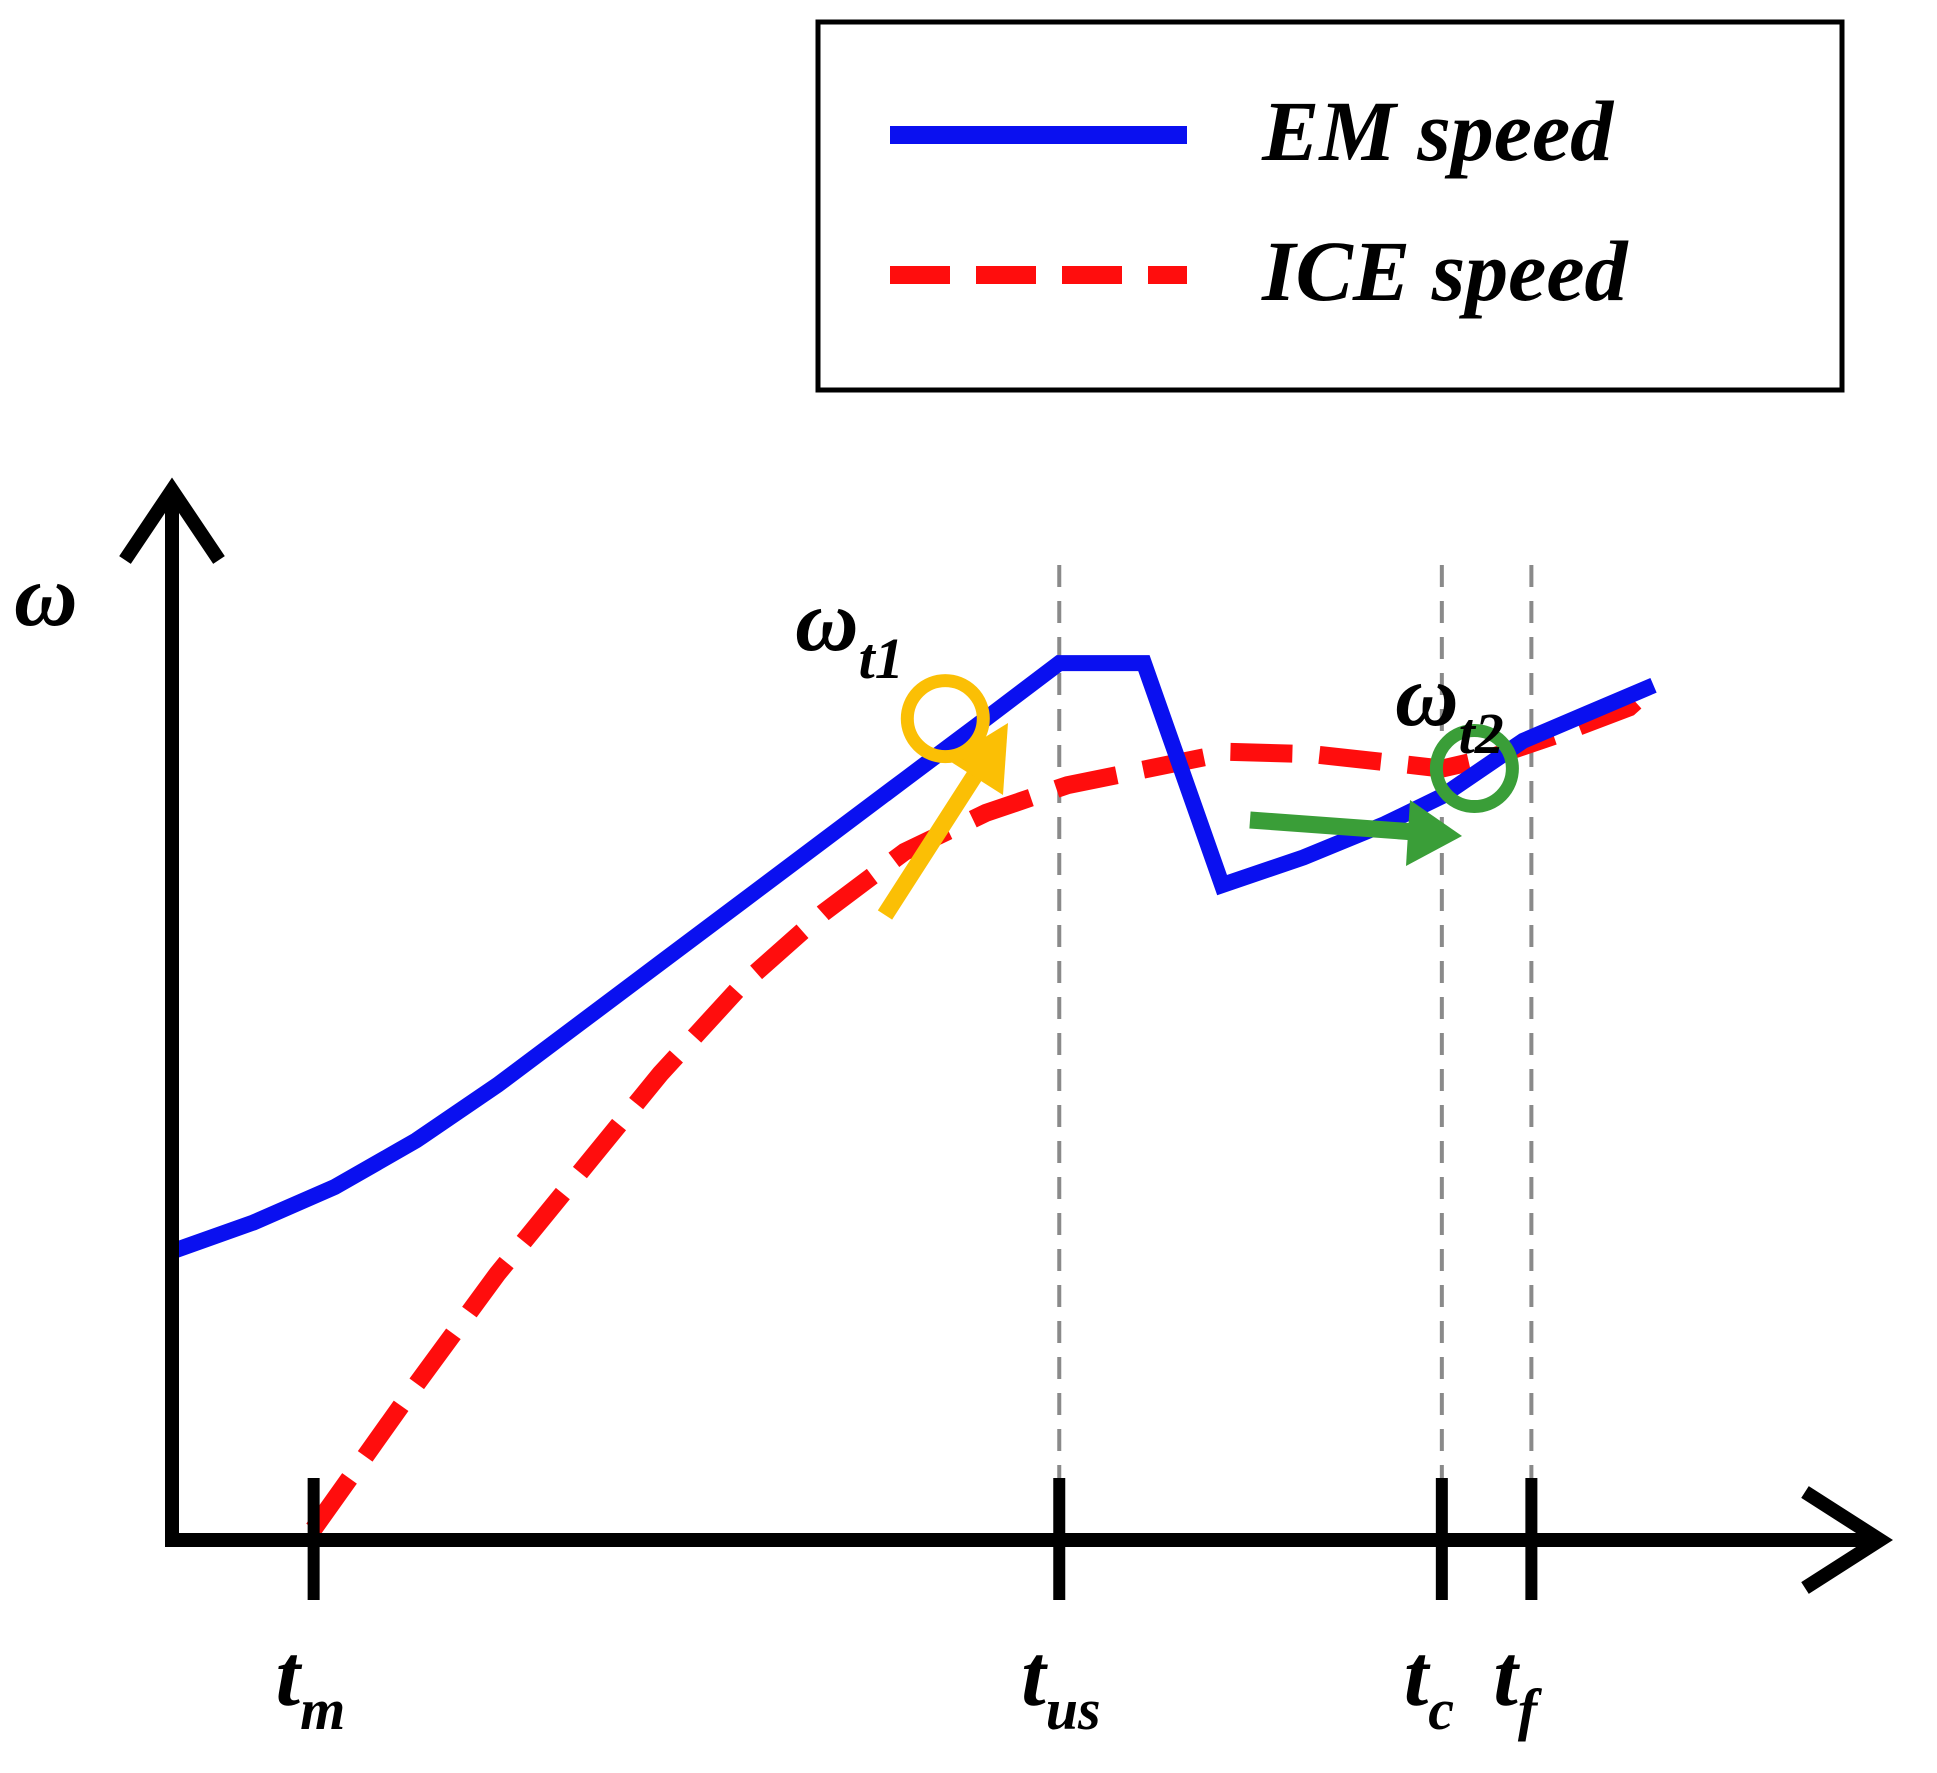  What do you see at coordinates (1073, 1709) in the screenshot?
I see `x-tick-label-sub: us` at bounding box center [1073, 1709].